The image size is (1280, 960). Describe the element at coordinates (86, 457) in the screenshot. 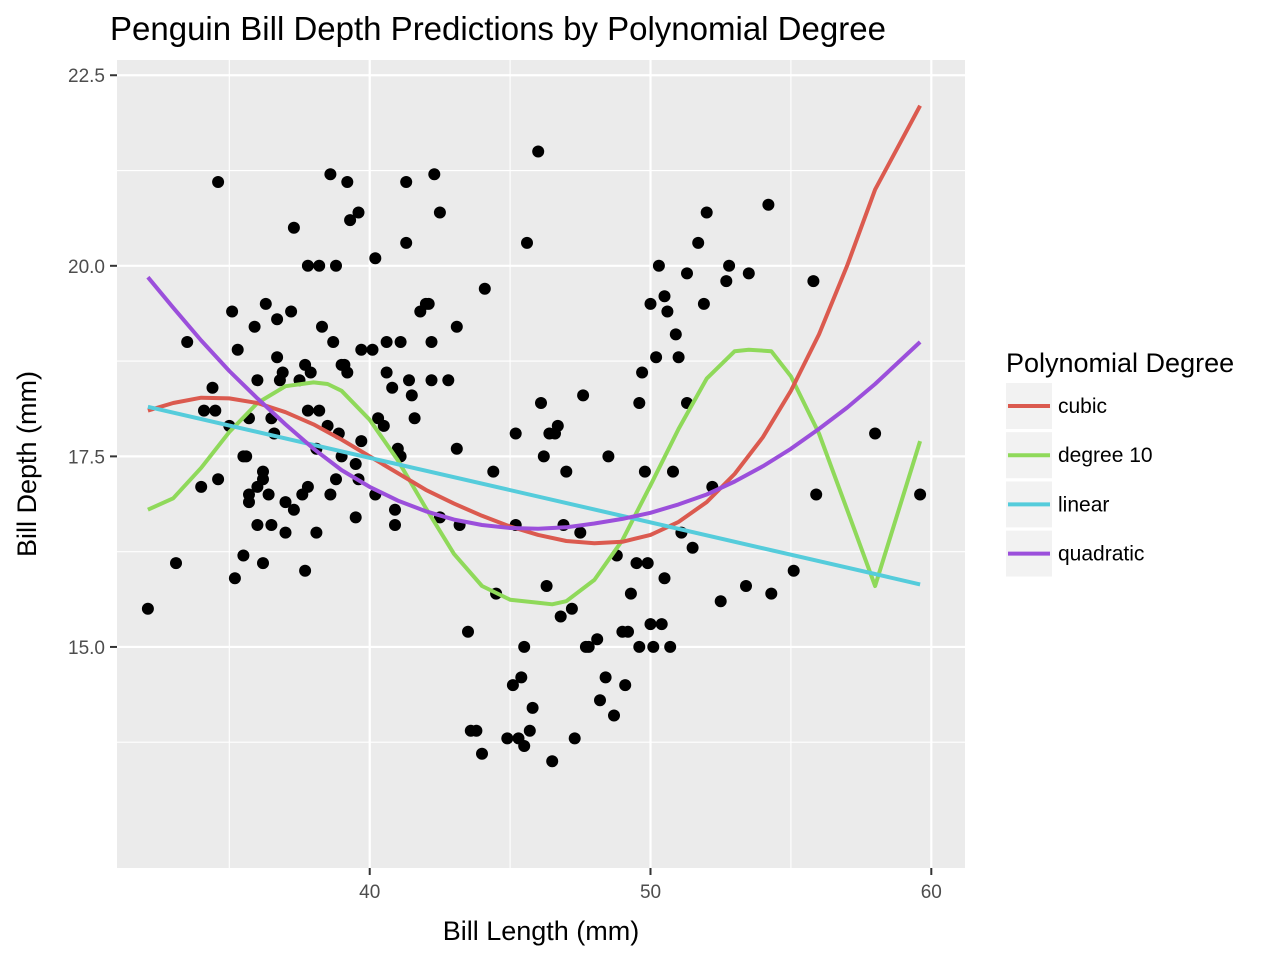

I see `y-tick-label: 17.5` at that location.